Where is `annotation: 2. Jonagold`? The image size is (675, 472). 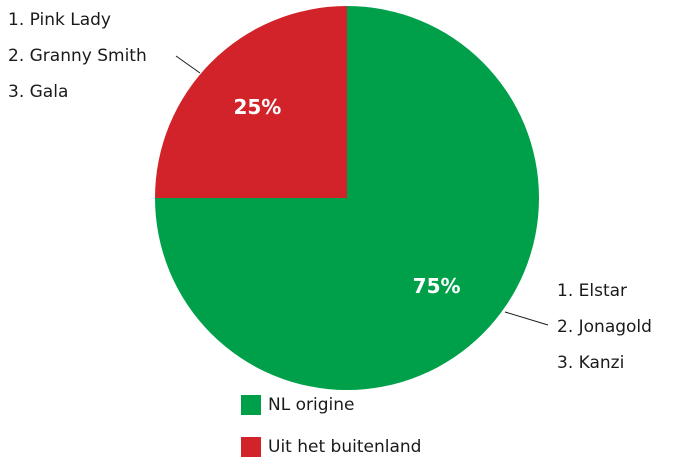 annotation: 2. Jonagold is located at coordinates (604, 327).